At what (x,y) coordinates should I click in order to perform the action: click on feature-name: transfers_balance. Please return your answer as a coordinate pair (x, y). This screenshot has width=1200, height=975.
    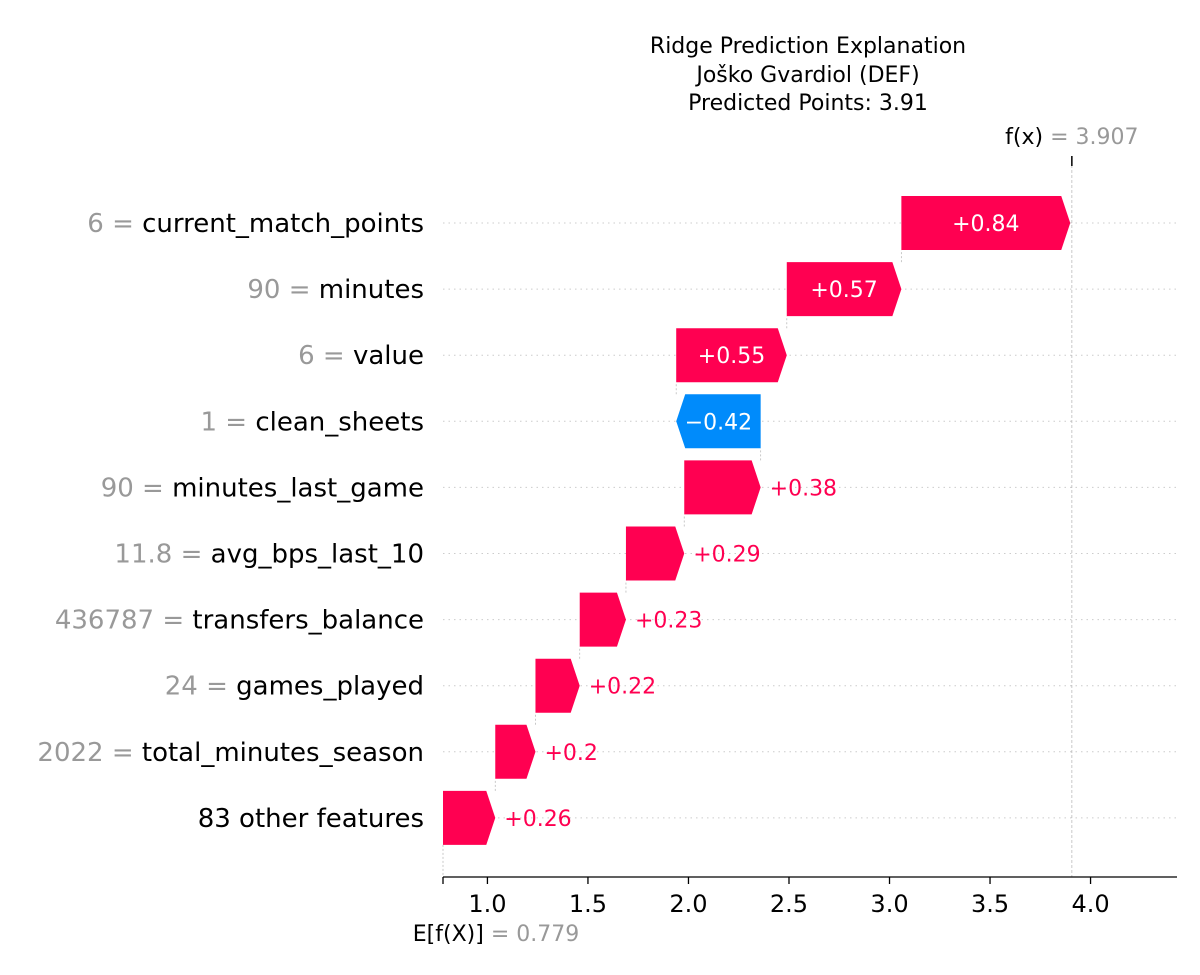
    Looking at the image, I should click on (308, 621).